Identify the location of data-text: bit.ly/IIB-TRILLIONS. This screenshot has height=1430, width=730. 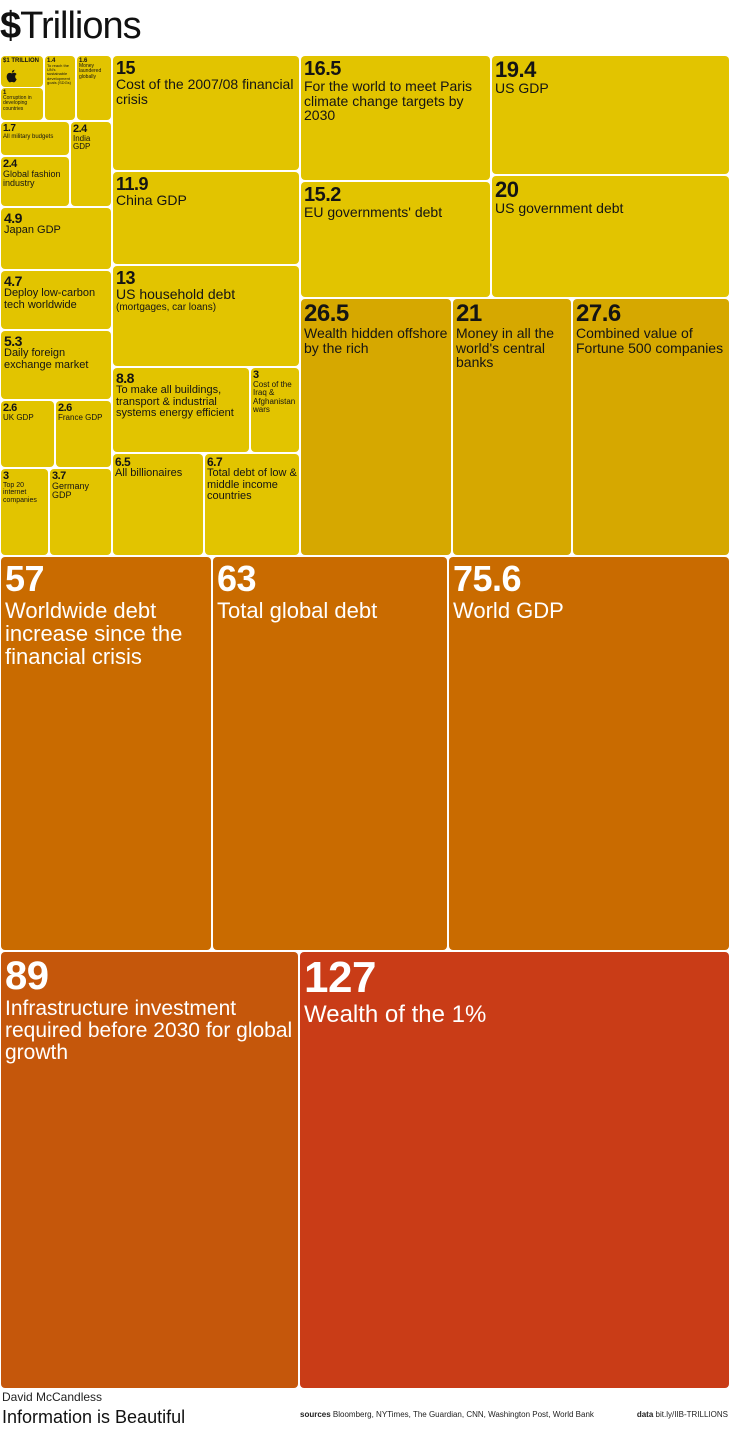
(691, 1414).